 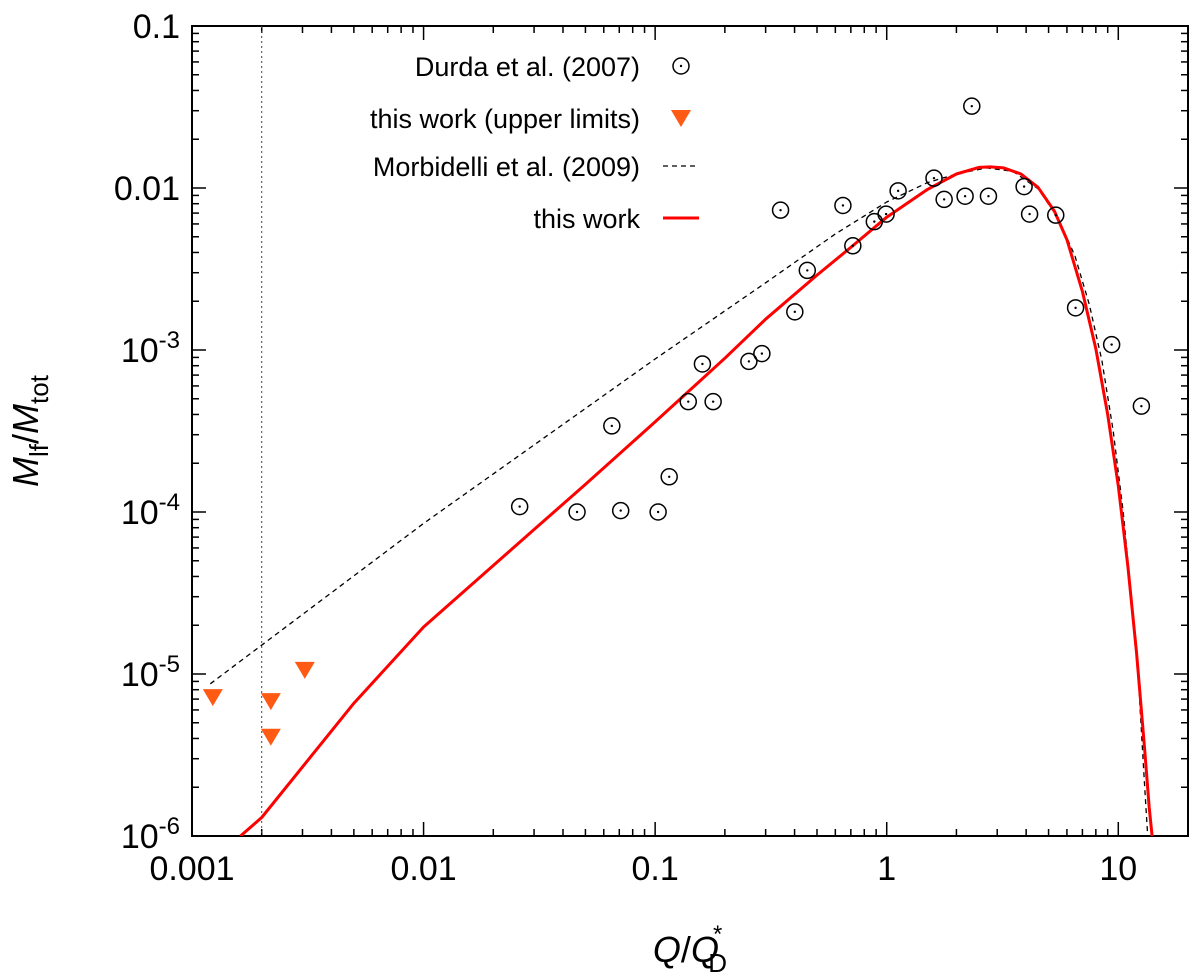 What do you see at coordinates (147, 189) in the screenshot?
I see `y-tick-label: 0.01` at bounding box center [147, 189].